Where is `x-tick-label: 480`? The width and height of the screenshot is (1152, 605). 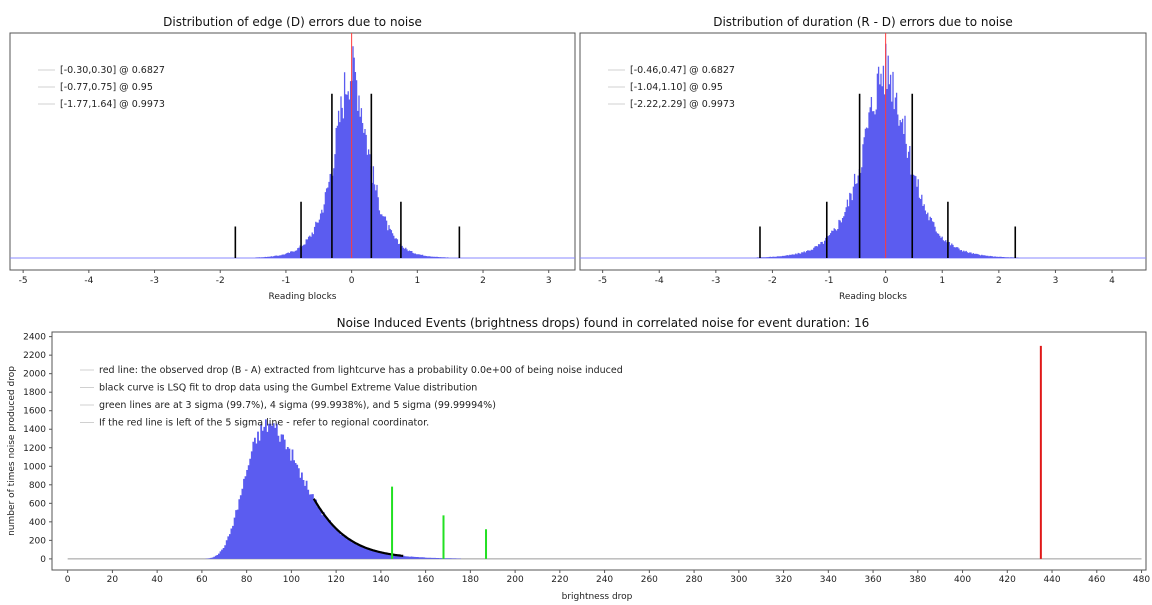
x-tick-label: 480 is located at coordinates (1141, 580).